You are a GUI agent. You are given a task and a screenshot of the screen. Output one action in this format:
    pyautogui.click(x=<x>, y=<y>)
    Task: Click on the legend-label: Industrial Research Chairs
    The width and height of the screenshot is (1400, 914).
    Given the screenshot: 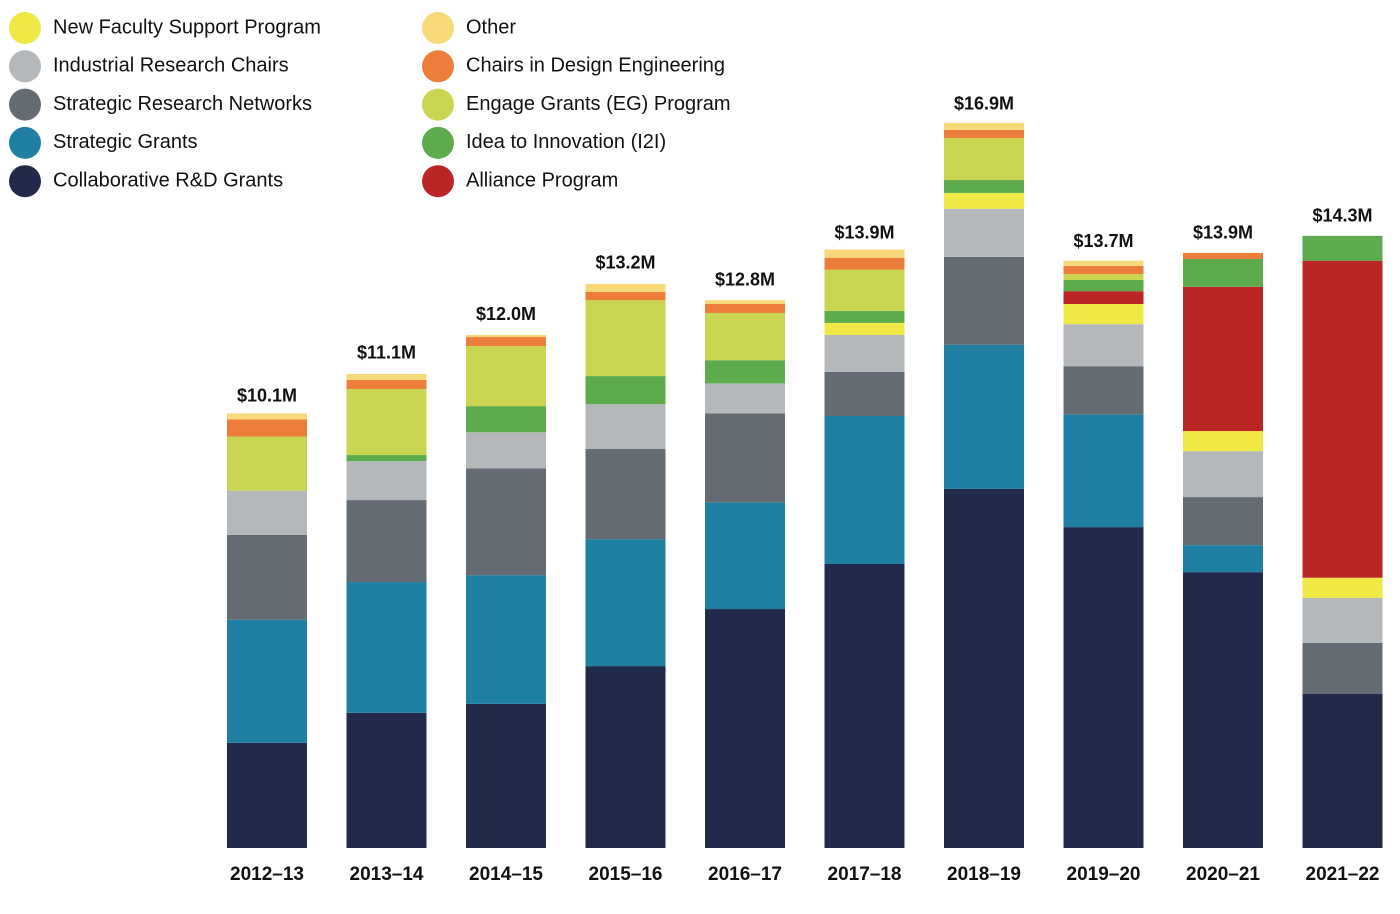 What is the action you would take?
    pyautogui.click(x=171, y=66)
    